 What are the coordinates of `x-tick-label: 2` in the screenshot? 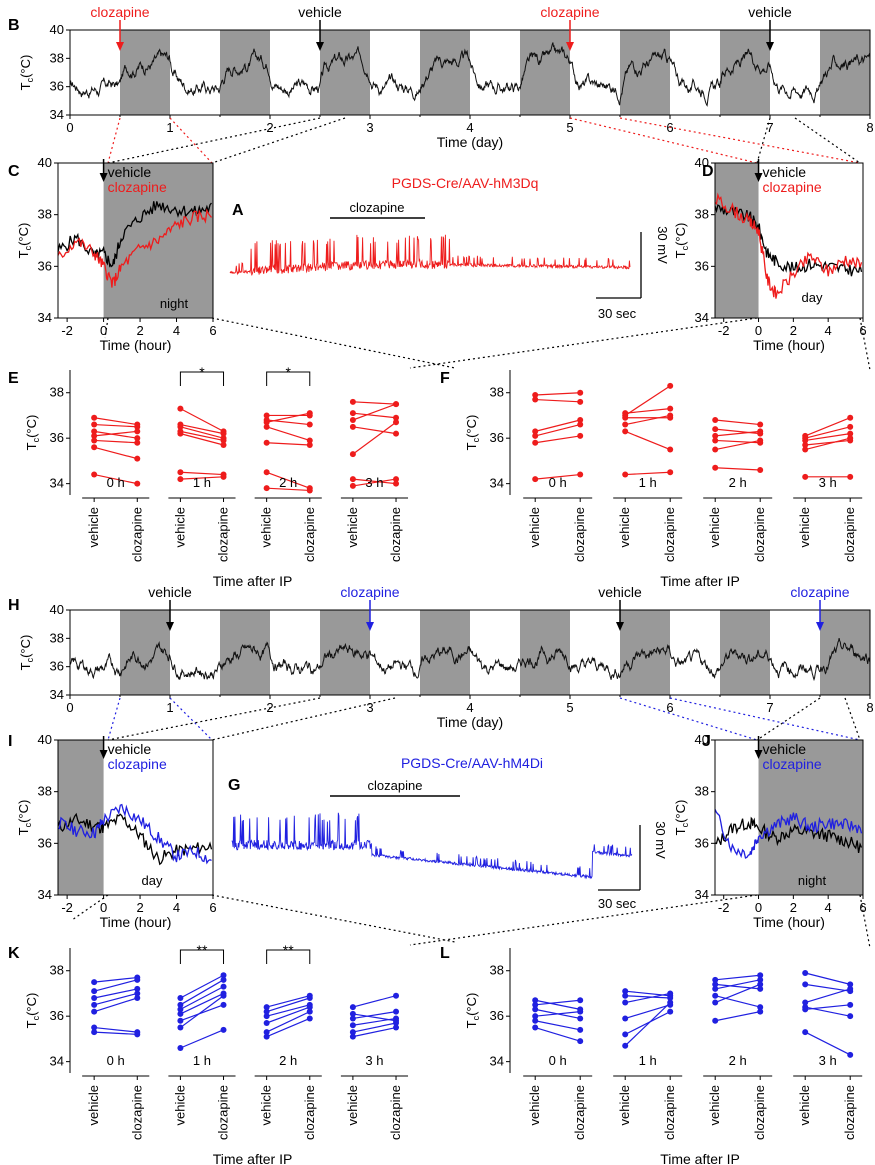 It's located at (793, 907).